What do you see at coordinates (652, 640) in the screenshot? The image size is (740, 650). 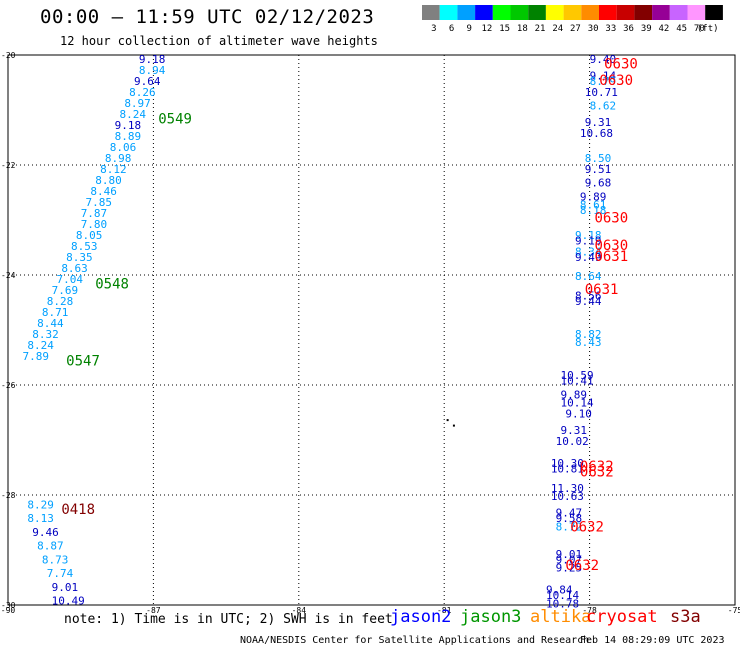 I see `generated-timestamp: Feb 14 08:29:09 UTC 2023` at bounding box center [652, 640].